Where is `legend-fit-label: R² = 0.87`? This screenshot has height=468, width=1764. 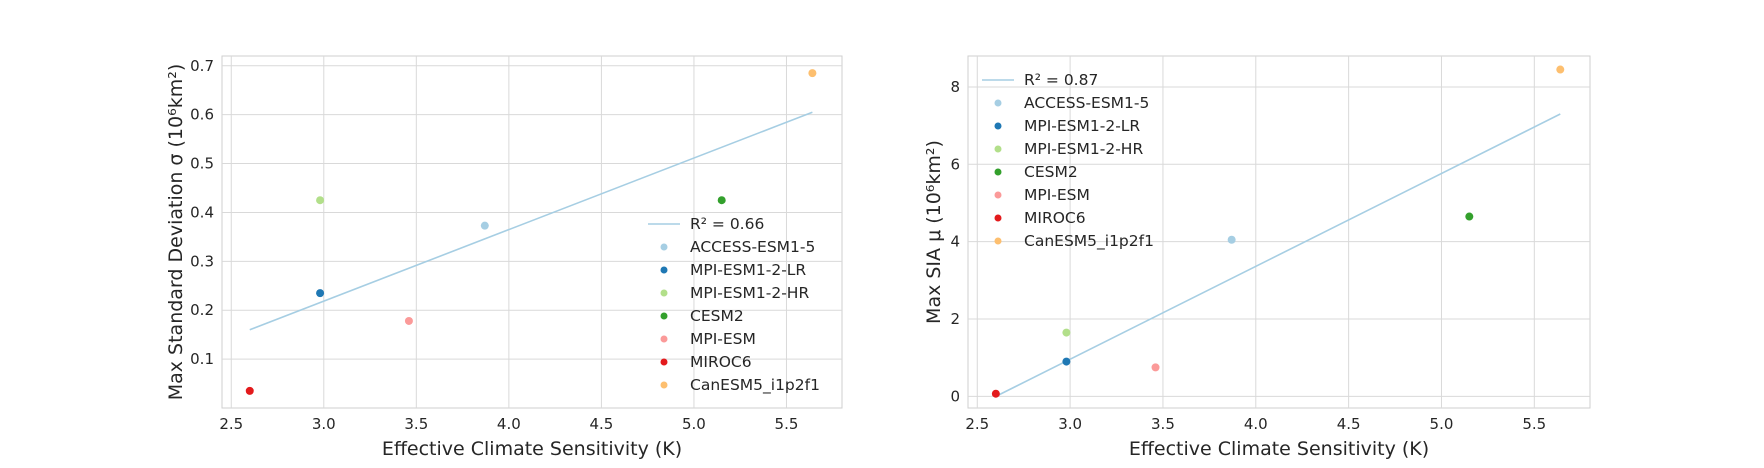 legend-fit-label: R² = 0.87 is located at coordinates (1061, 80).